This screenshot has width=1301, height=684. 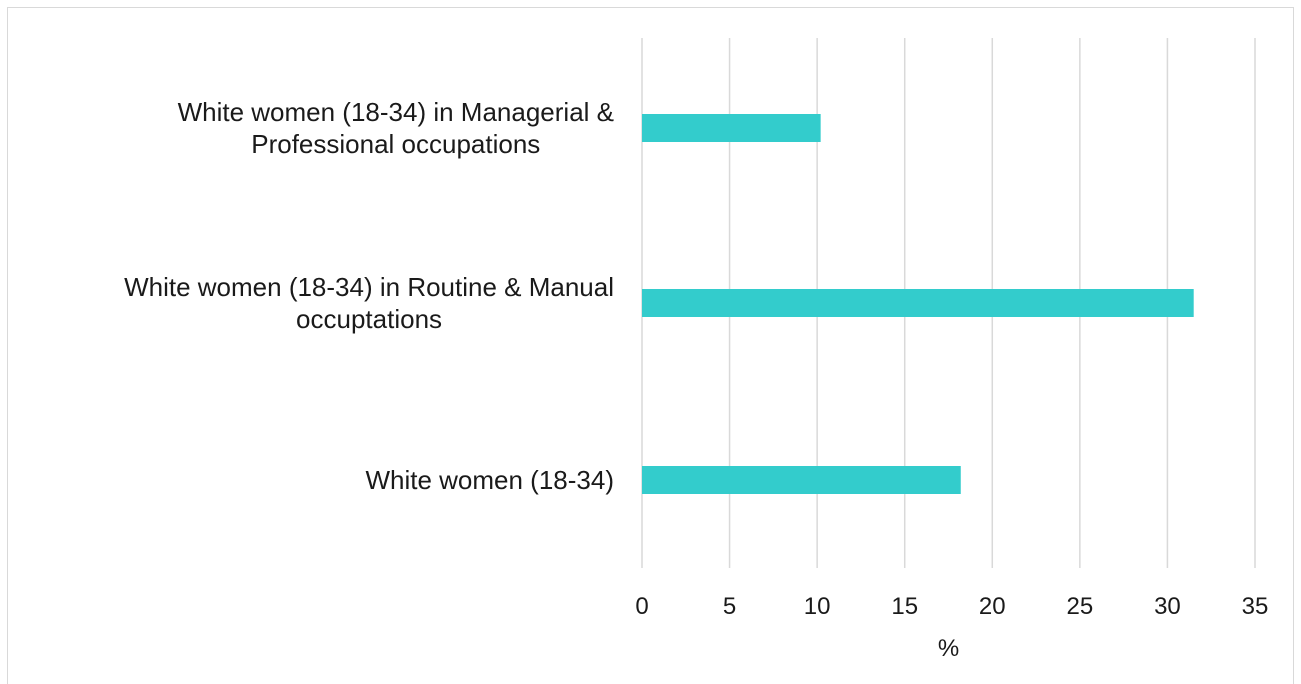 I want to click on x-tick-label: 20, so click(x=992, y=606).